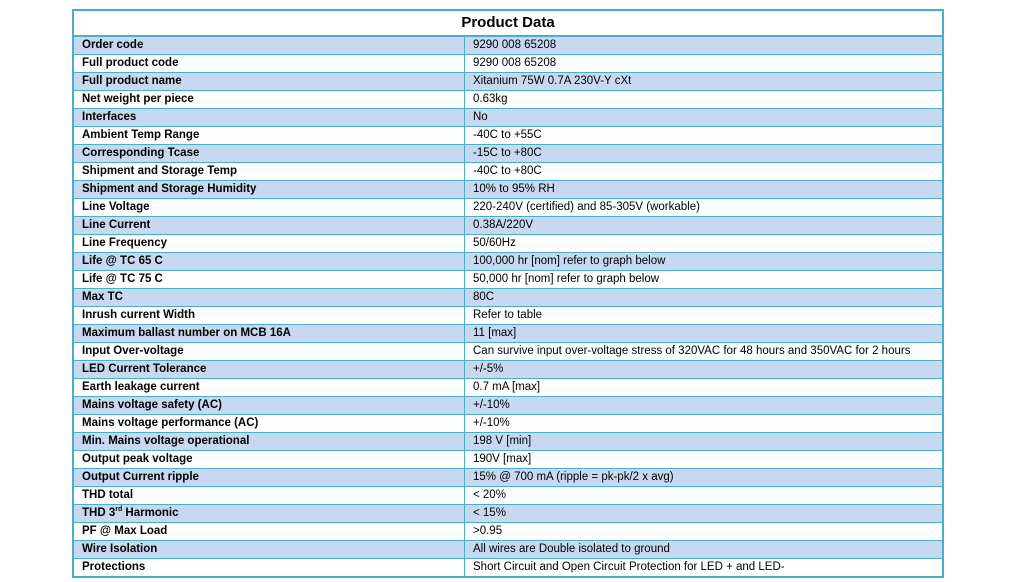  I want to click on row-label: THD total, so click(269, 495).